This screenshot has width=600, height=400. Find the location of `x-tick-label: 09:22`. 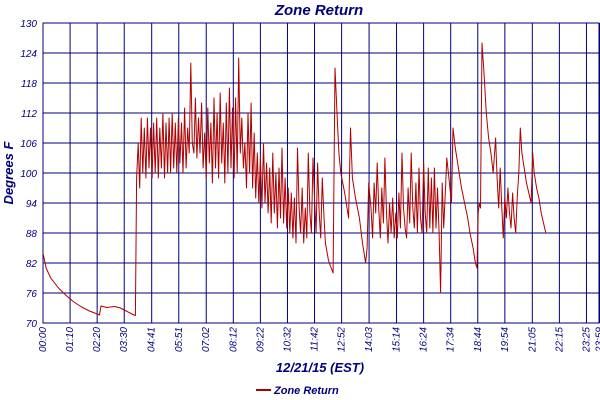

x-tick-label: 09:22 is located at coordinates (260, 339).